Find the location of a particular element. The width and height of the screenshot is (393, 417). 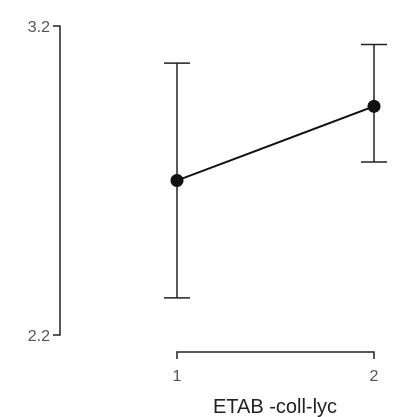

y-axis-line is located at coordinates (57, 180).